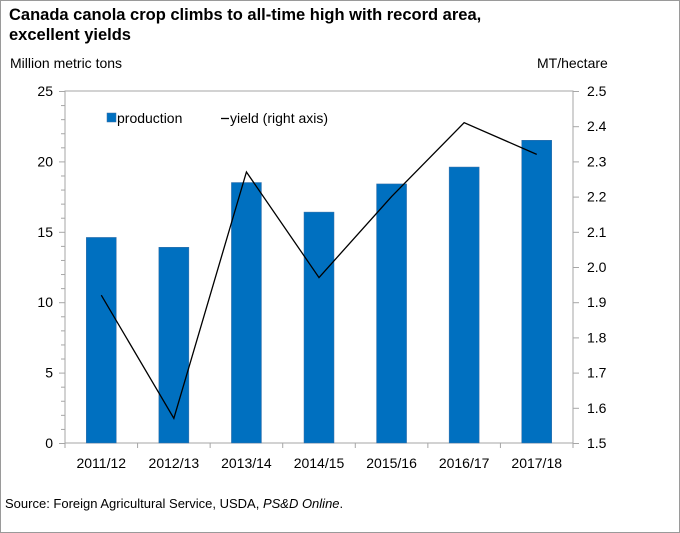  What do you see at coordinates (572, 63) in the screenshot?
I see `y-axis-right-label: MT/hectare` at bounding box center [572, 63].